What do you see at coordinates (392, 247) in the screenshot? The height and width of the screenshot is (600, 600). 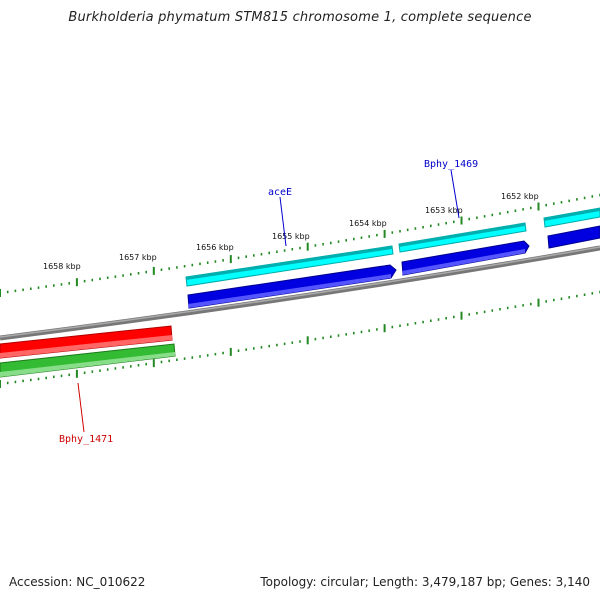 I see `forward-genes-outer` at bounding box center [392, 247].